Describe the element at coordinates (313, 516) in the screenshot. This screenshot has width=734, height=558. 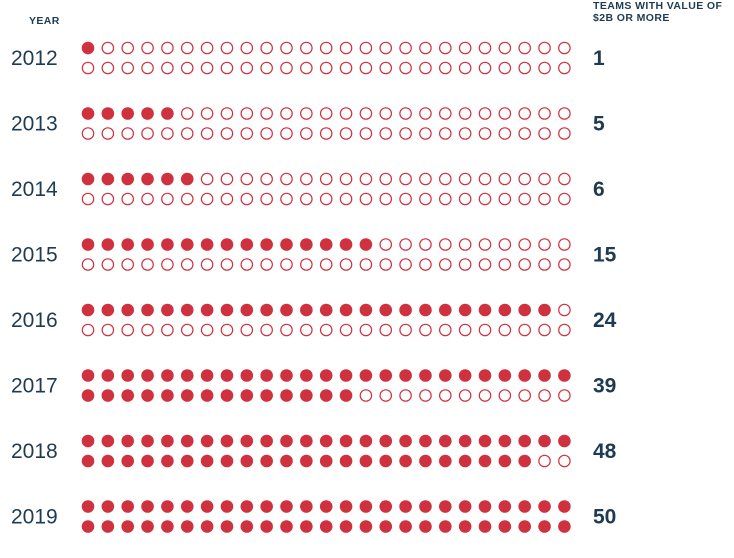
I see `year-group-2019: 2019 50` at that location.